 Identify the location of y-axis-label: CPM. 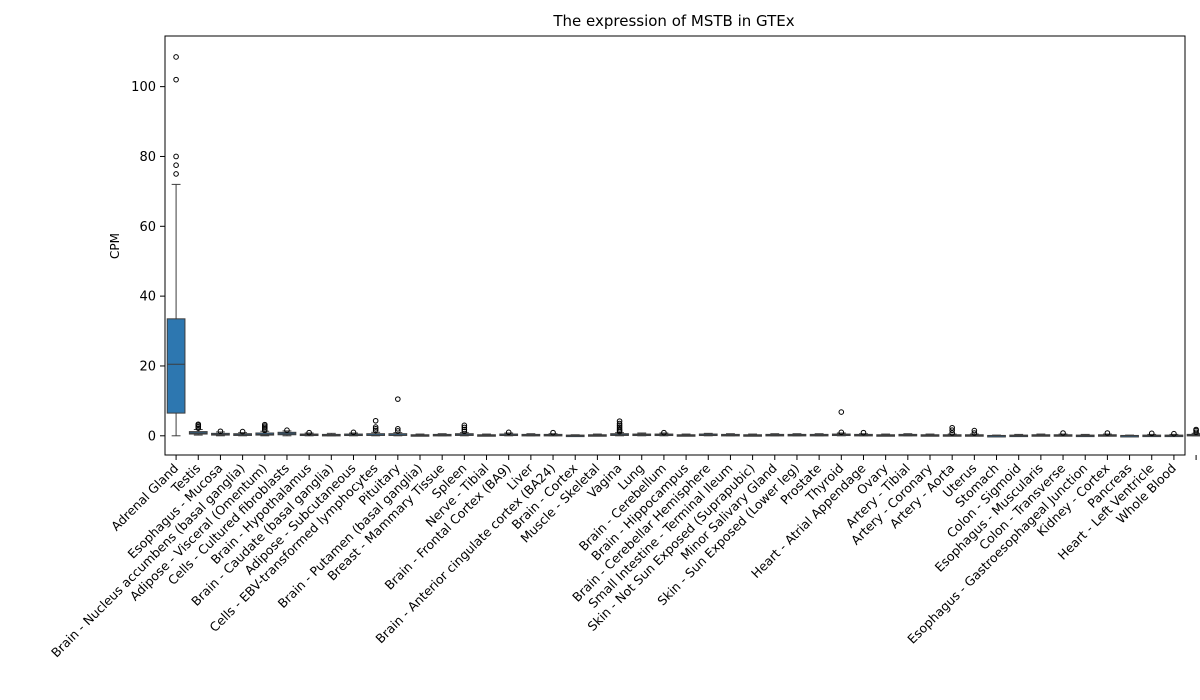
(115, 246).